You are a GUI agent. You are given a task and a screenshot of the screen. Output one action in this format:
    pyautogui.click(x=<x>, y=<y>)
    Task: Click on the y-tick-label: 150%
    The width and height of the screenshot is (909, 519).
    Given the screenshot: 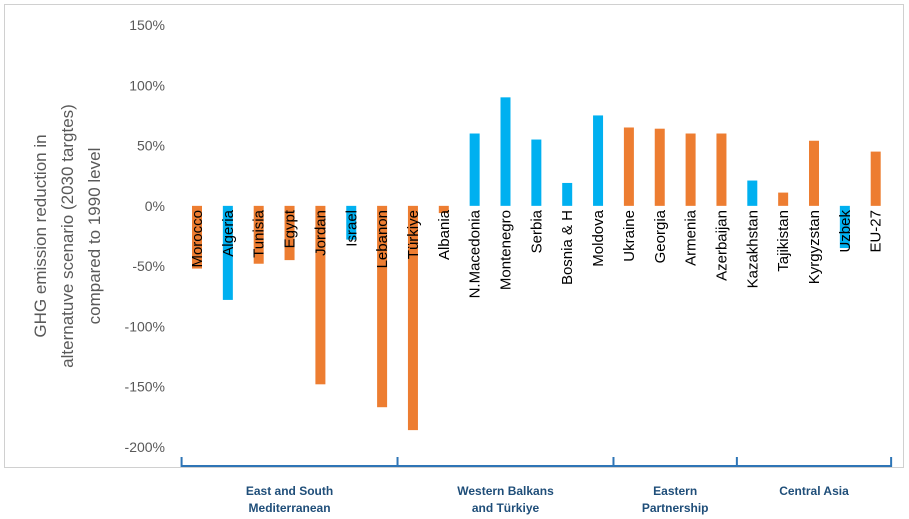 What is the action you would take?
    pyautogui.click(x=147, y=25)
    